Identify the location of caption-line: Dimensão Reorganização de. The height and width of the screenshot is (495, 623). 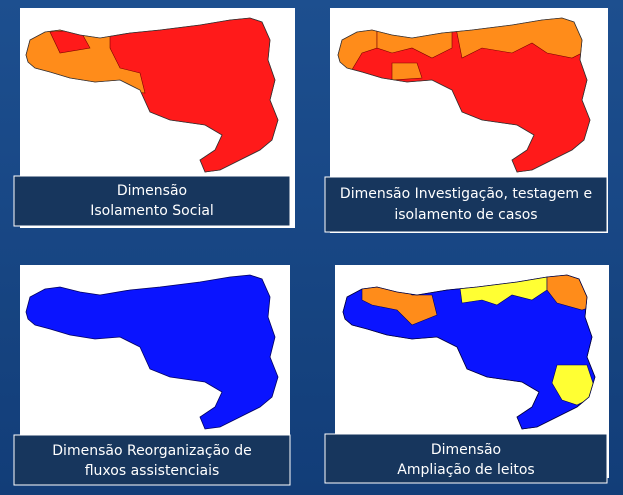
(151, 451).